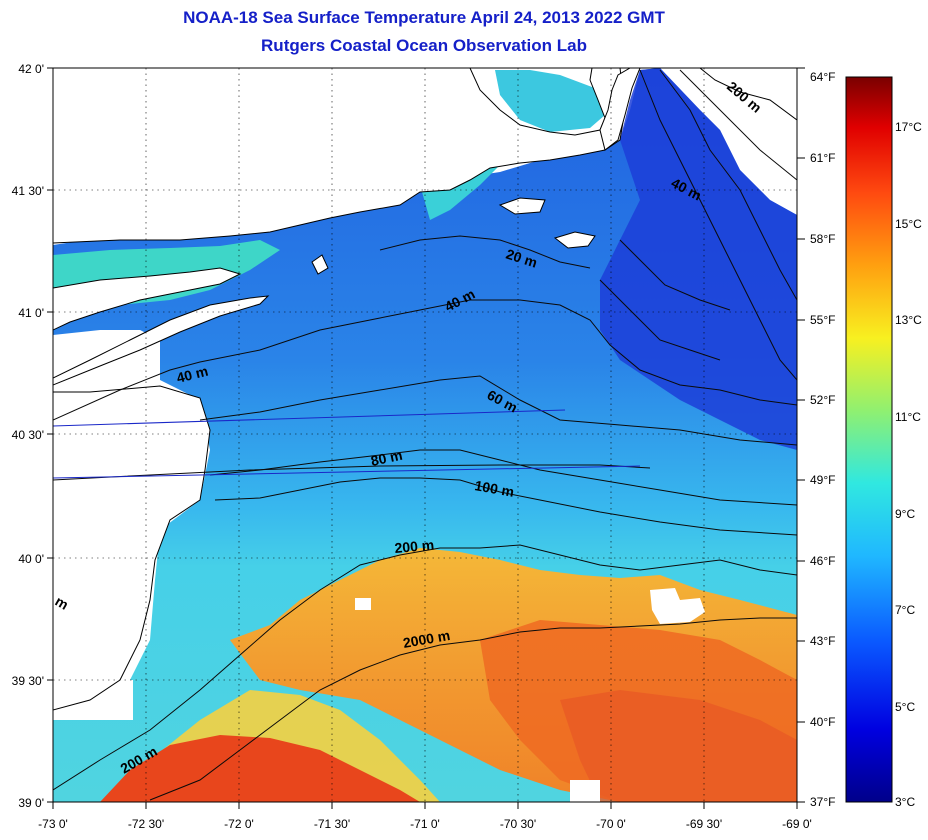 Image resolution: width=928 pixels, height=840 pixels. Describe the element at coordinates (822, 722) in the screenshot. I see `f-label: 40°F` at that location.